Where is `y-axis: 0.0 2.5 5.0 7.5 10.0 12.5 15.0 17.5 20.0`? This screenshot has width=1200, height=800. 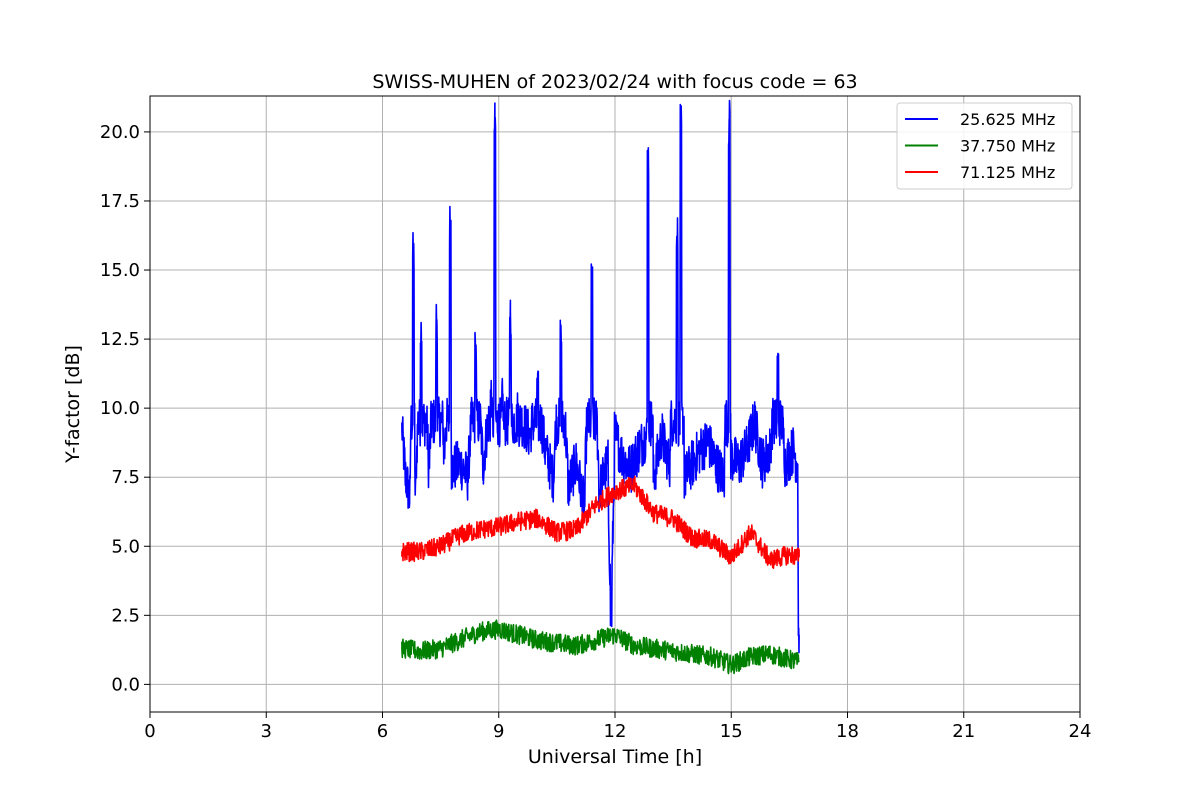 y-axis: 0.0 2.5 5.0 7.5 10.0 12.5 15.0 17.5 20.0 is located at coordinates (125, 408).